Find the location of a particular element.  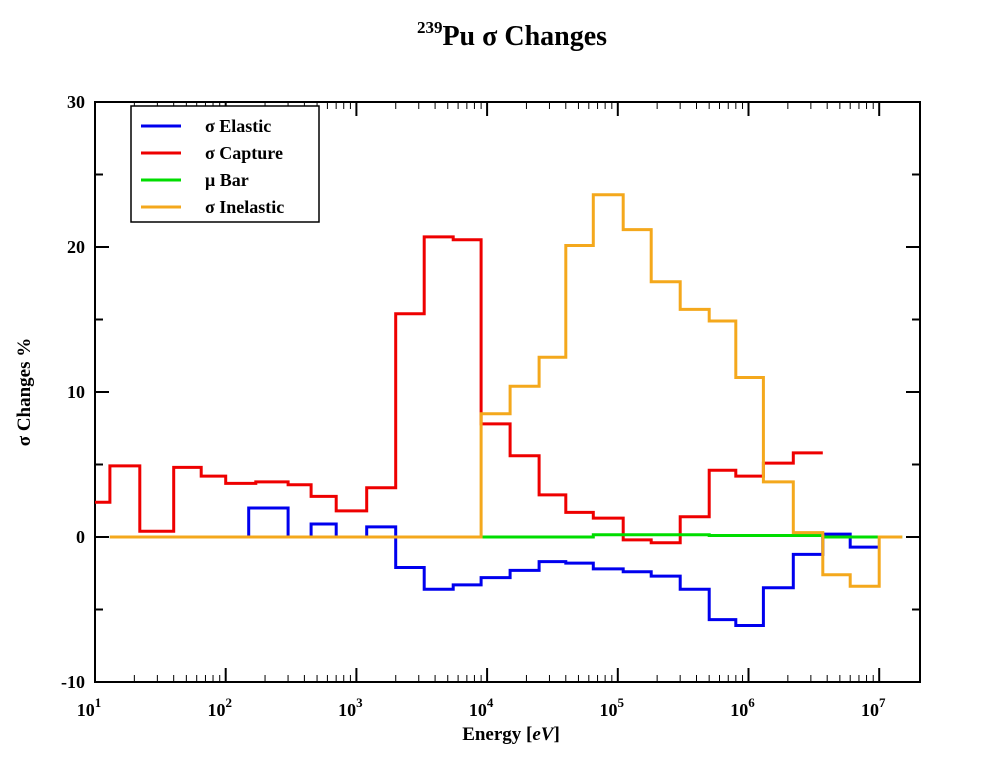

x-tick-label: 10² is located at coordinates (219, 707).